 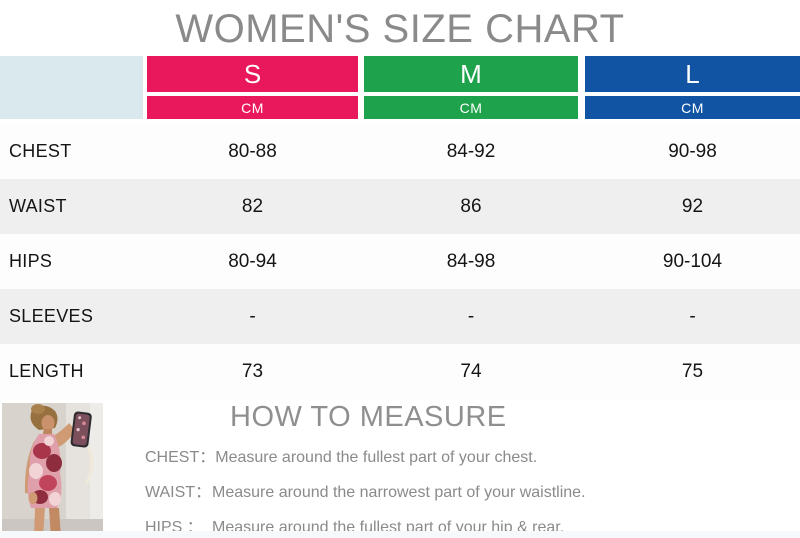 What do you see at coordinates (400, 371) in the screenshot?
I see `table-row-length: LENGTH 73 74 75` at bounding box center [400, 371].